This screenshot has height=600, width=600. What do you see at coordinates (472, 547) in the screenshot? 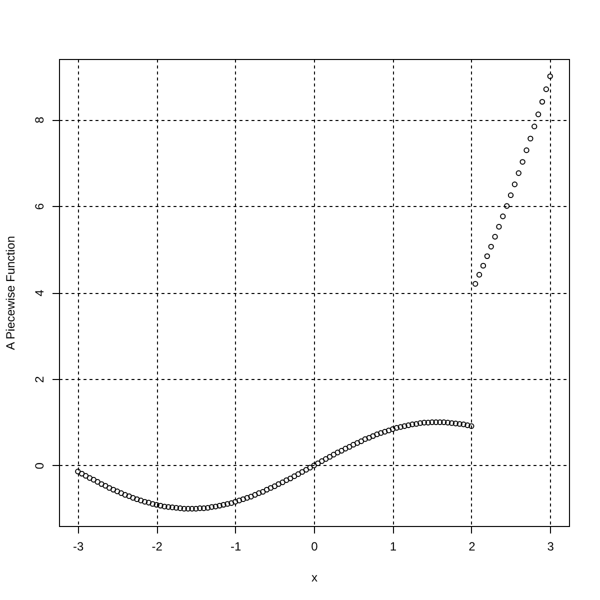
I see `x-tick-label: 2` at bounding box center [472, 547].